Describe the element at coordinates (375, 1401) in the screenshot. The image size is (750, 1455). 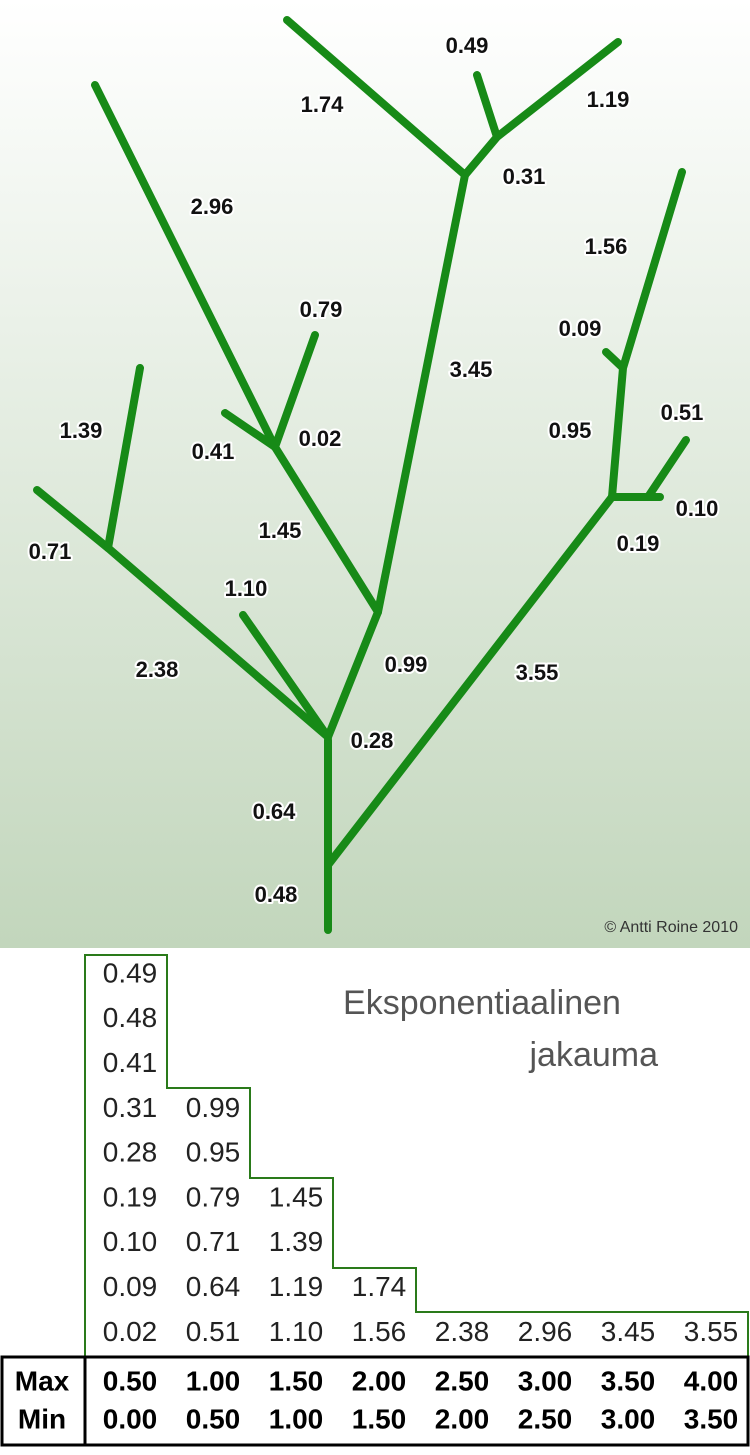
I see `minmax-box` at that location.